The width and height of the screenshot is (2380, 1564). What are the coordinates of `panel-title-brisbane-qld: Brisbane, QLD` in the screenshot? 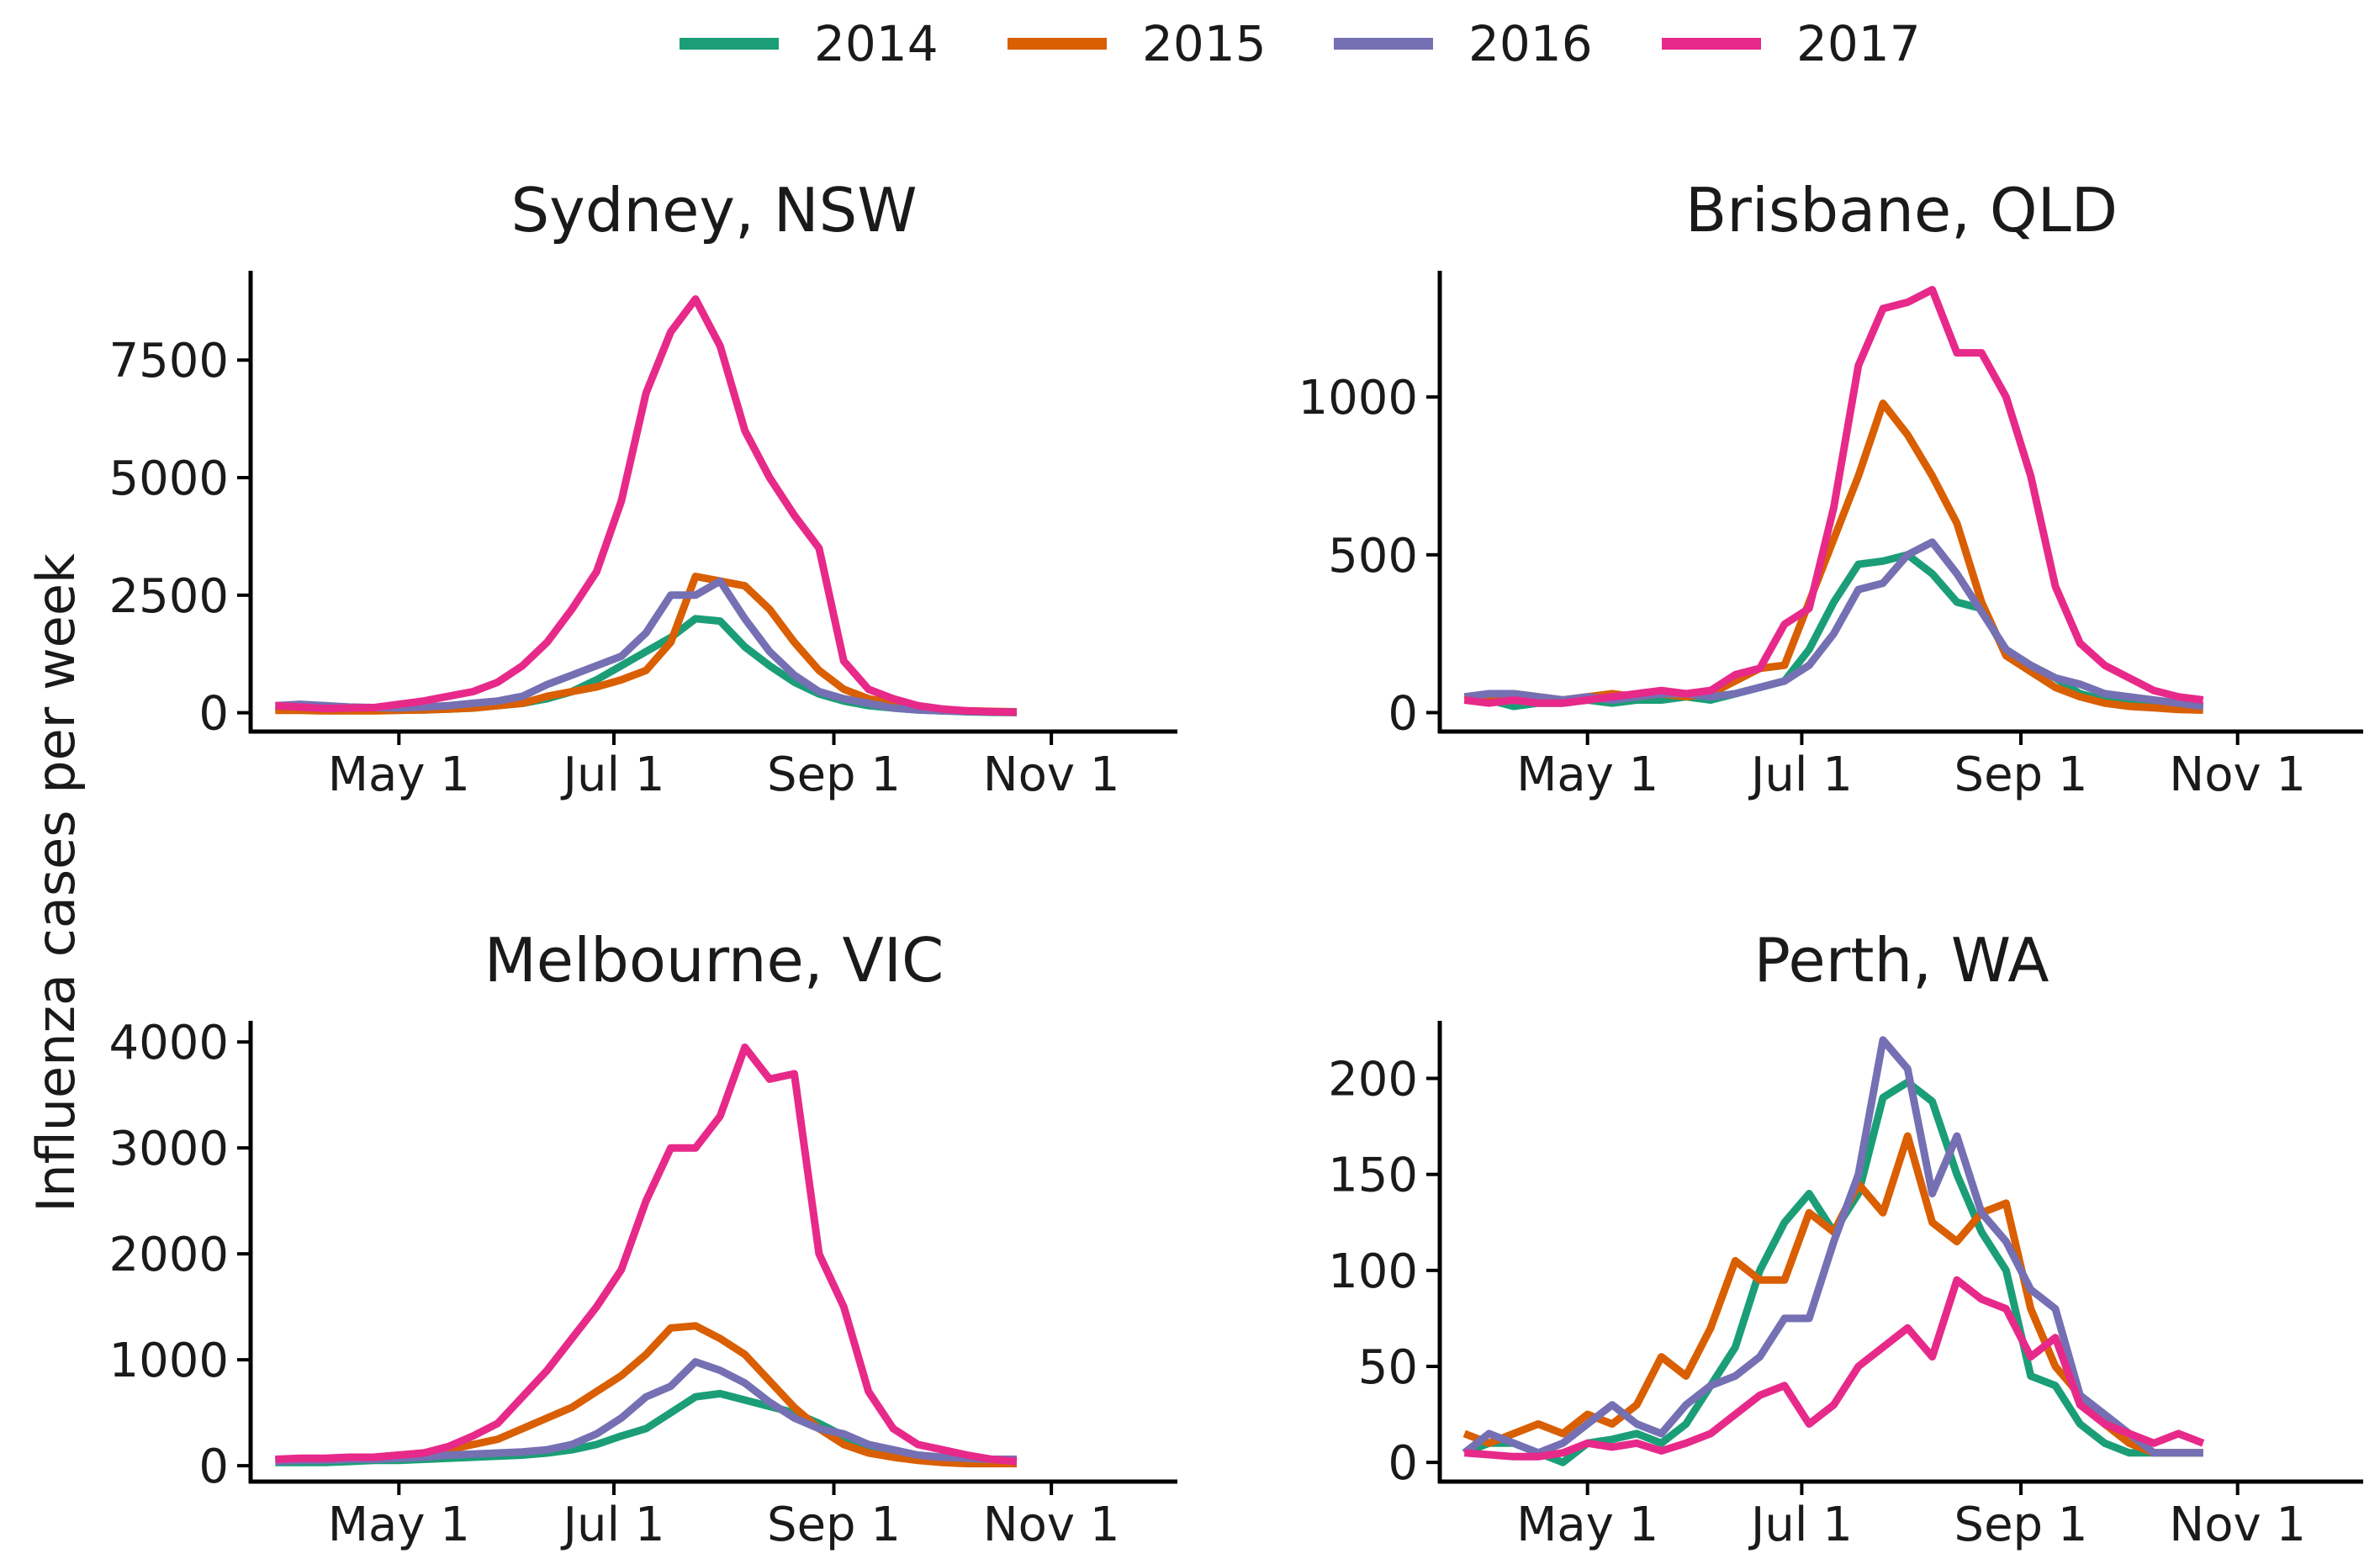 It's located at (1901, 210).